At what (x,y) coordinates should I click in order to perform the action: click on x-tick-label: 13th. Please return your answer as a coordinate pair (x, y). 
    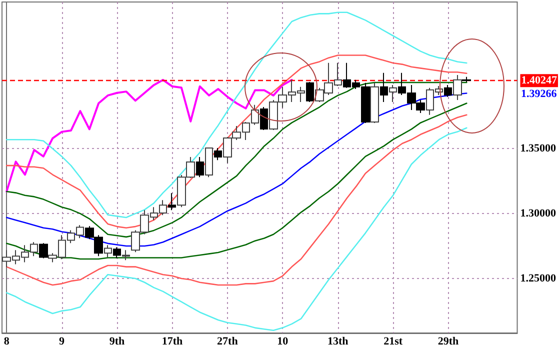
    Looking at the image, I should click on (337, 342).